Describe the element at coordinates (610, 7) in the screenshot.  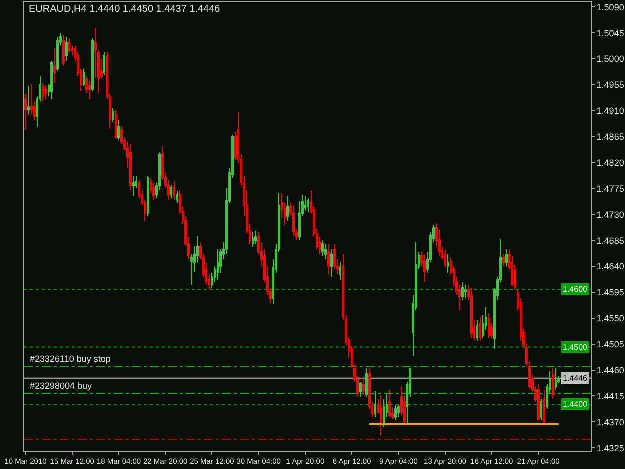
I see `y-tick-label: 1.5090` at that location.